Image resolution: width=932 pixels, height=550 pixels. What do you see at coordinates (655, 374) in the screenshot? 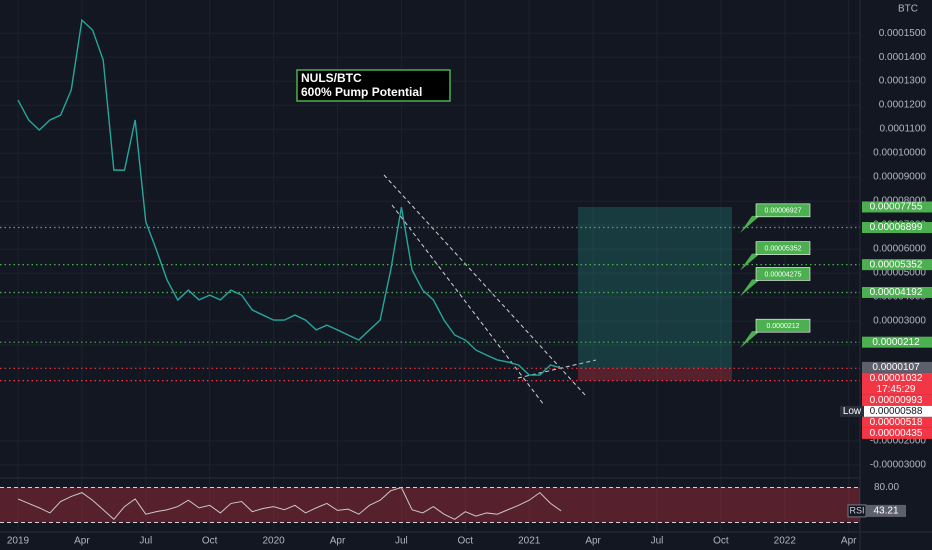
I see `loss-zone` at bounding box center [655, 374].